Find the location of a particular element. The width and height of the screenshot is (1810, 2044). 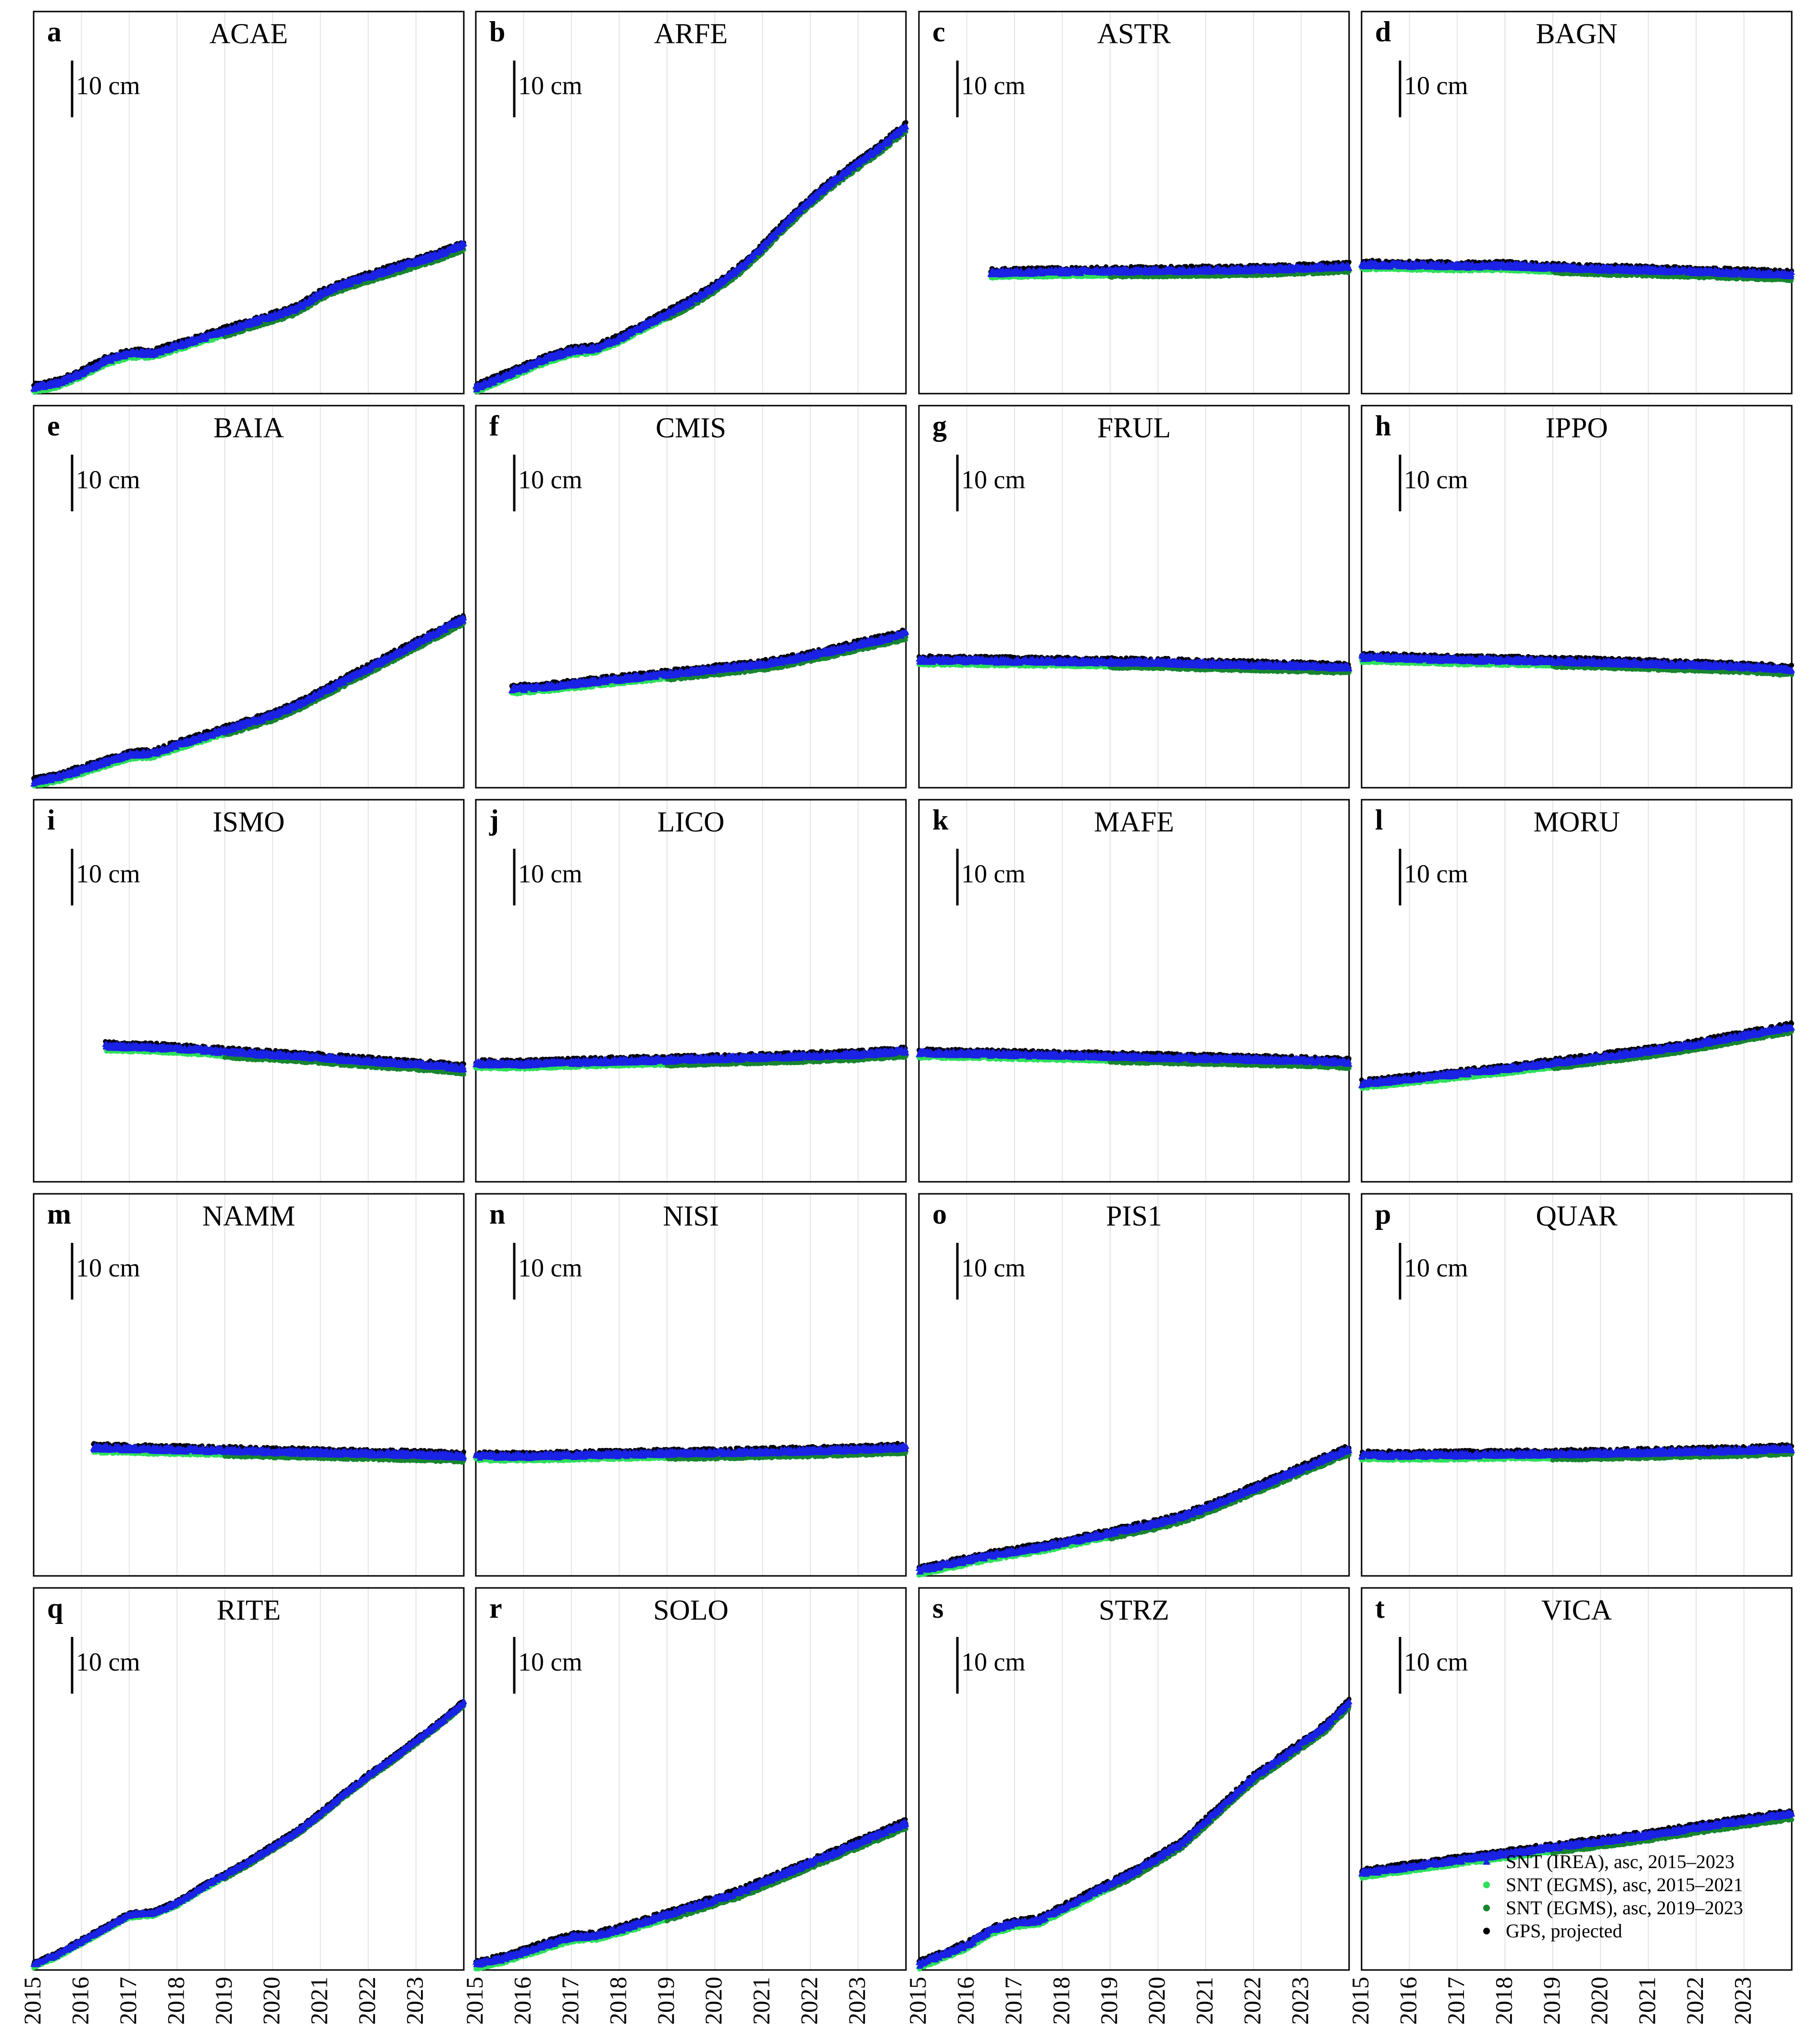

panel-title: ASTR is located at coordinates (1134, 34).